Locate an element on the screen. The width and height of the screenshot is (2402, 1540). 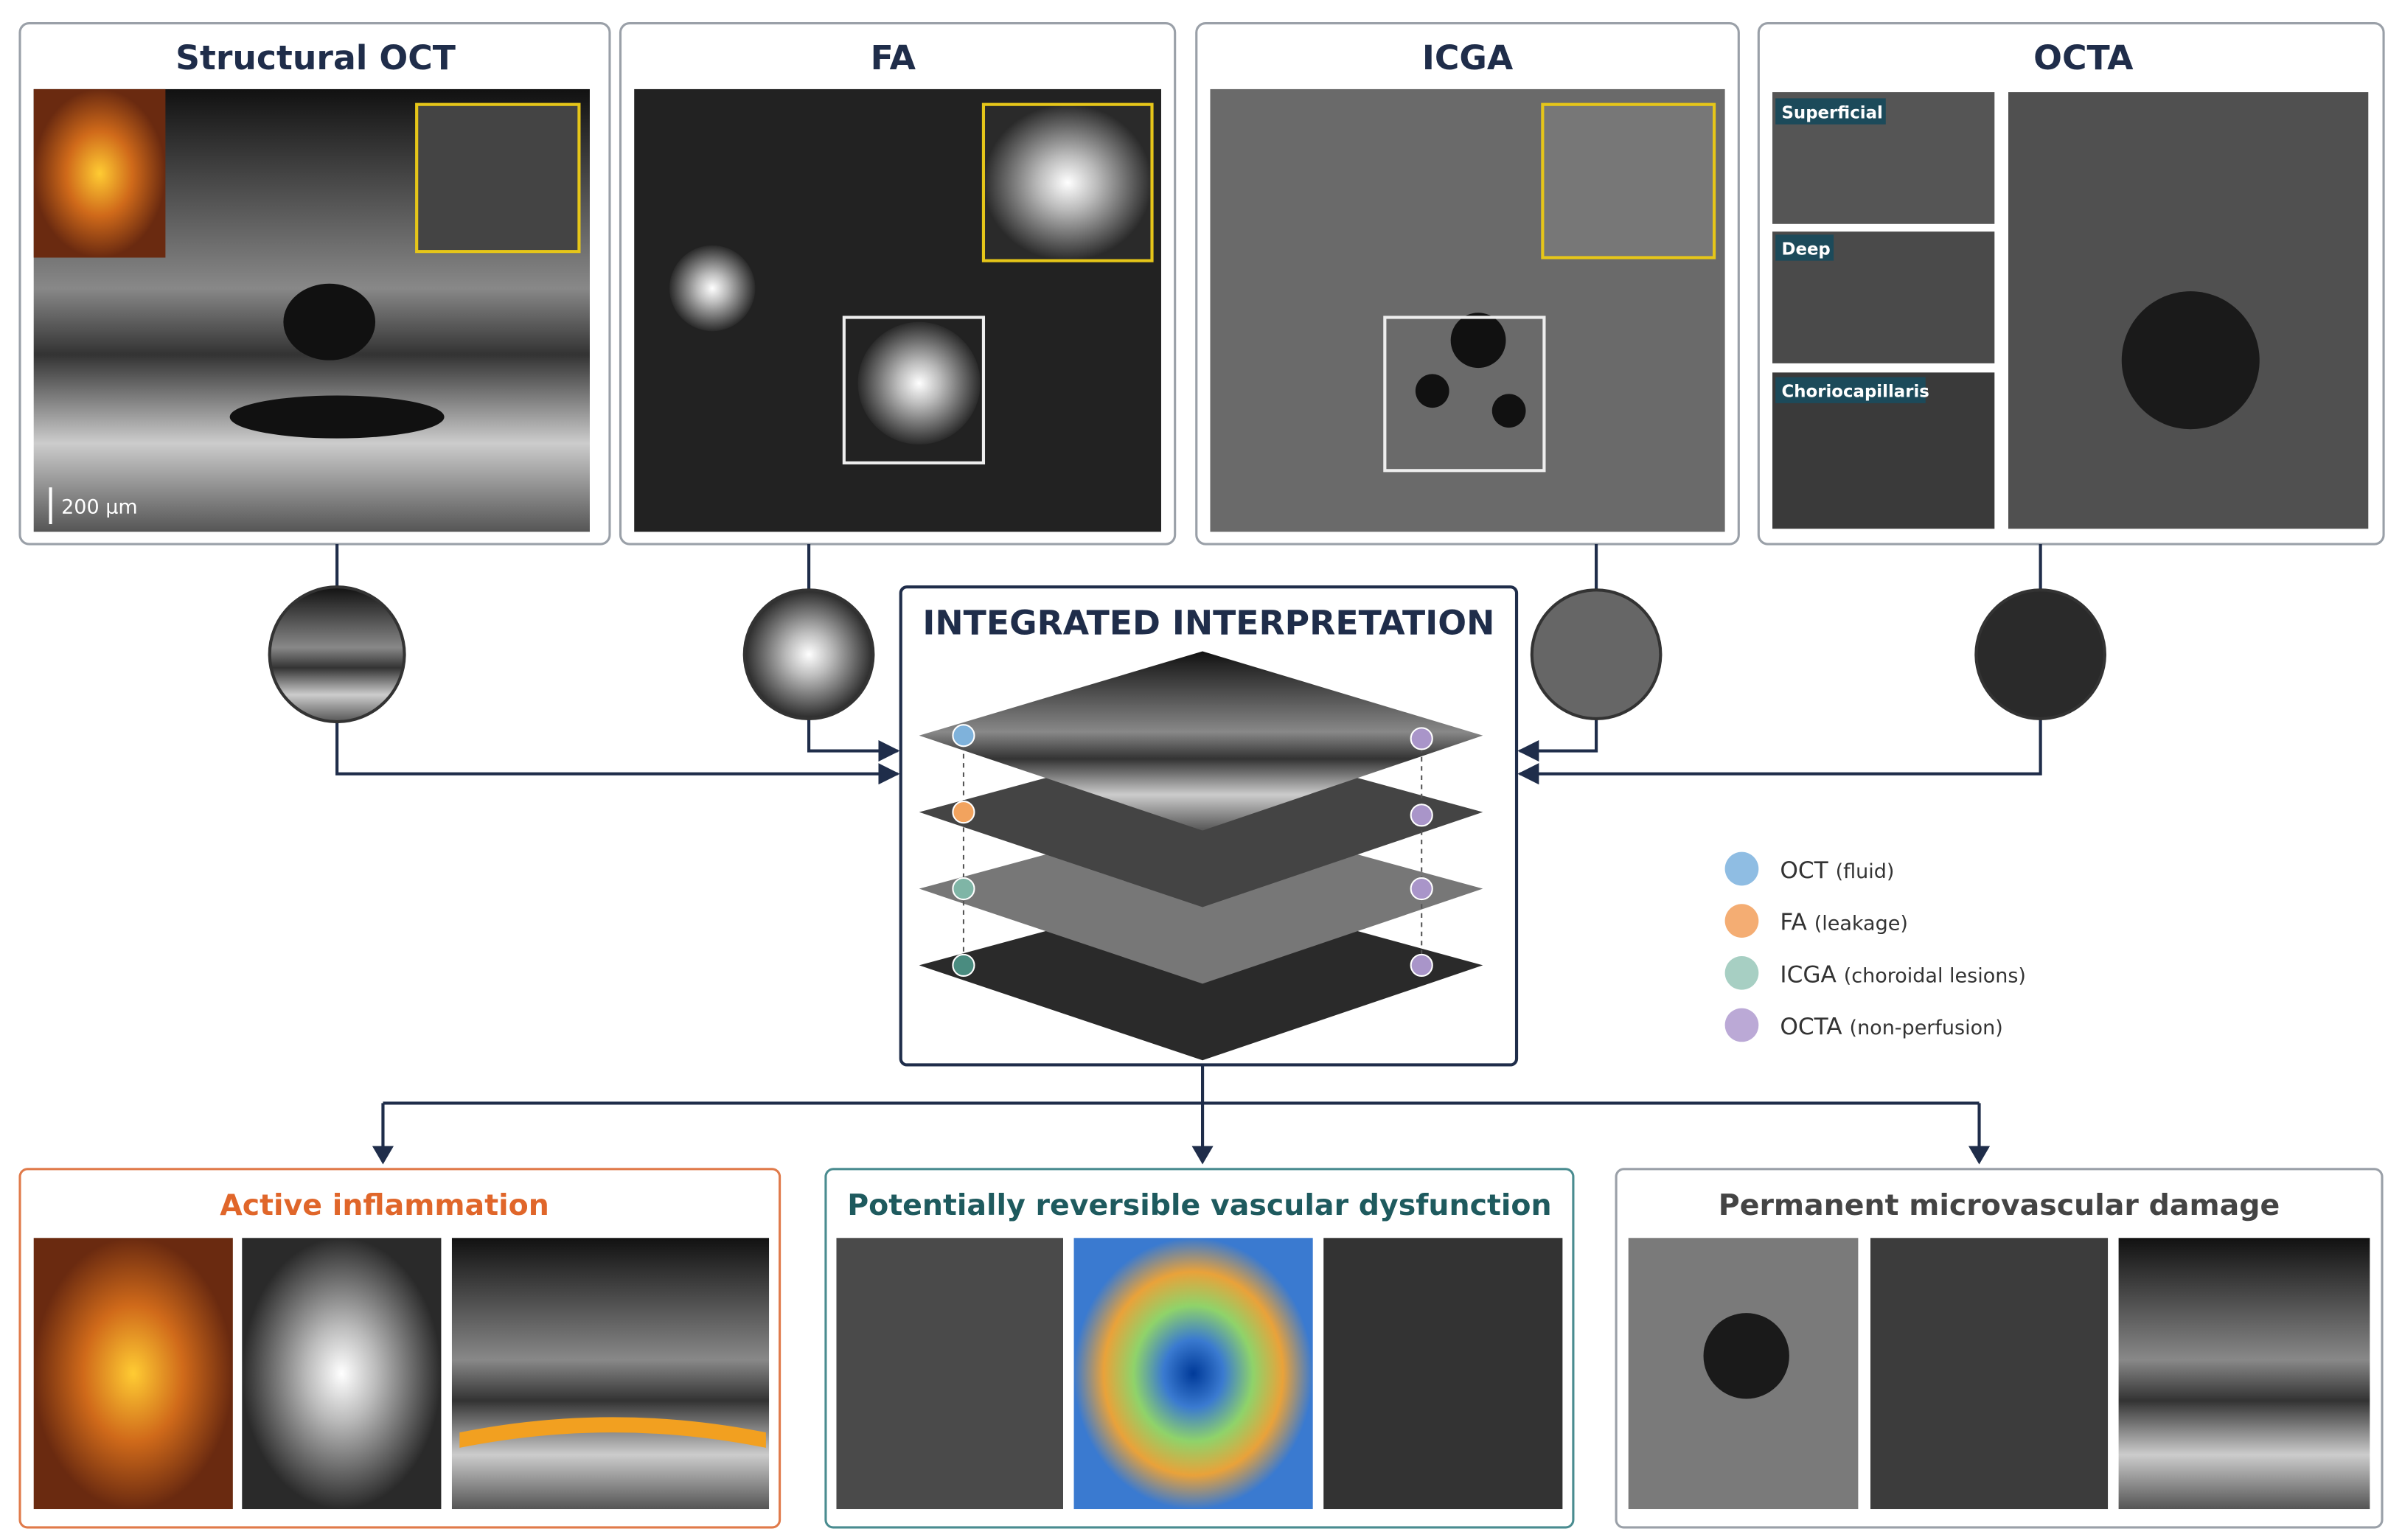
legend-entry: FA (leakage) is located at coordinates (1843, 923).